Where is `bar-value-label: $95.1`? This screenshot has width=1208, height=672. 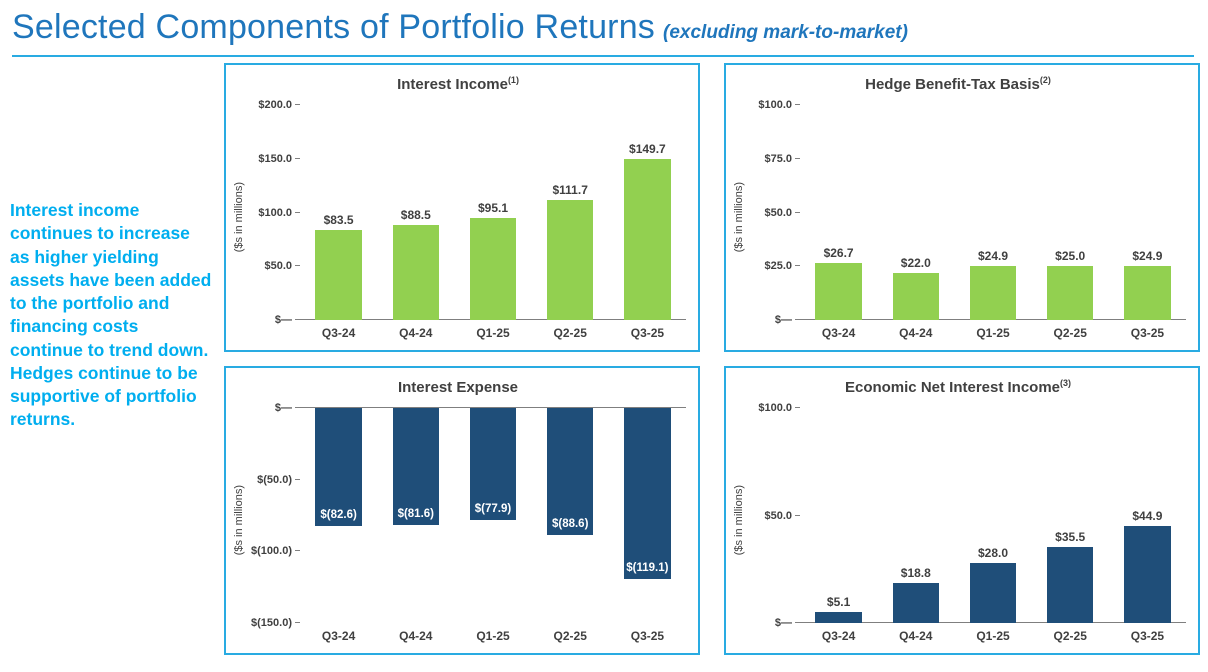
bar-value-label: $95.1 is located at coordinates (492, 207).